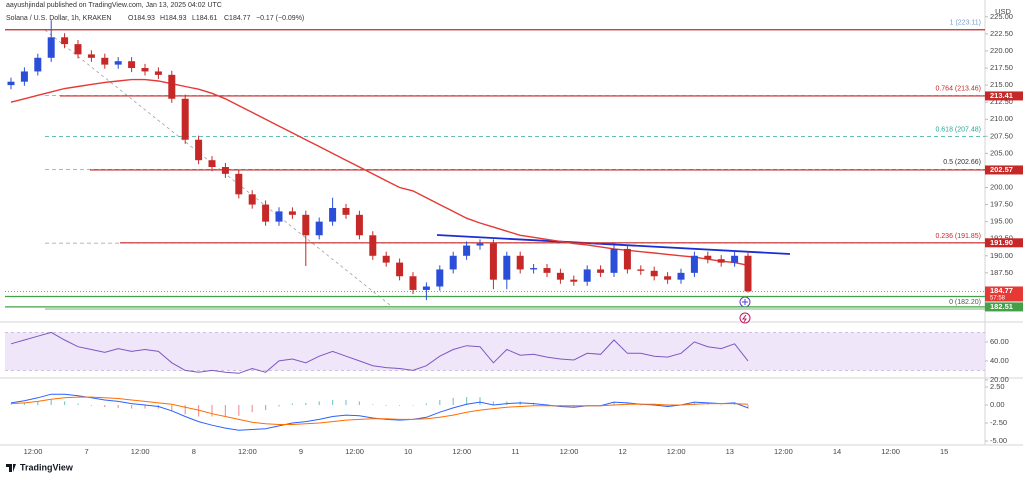 The width and height of the screenshot is (1023, 478). Describe the element at coordinates (965, 23) in the screenshot. I see `fib-label: 1 (223.11)` at that location.